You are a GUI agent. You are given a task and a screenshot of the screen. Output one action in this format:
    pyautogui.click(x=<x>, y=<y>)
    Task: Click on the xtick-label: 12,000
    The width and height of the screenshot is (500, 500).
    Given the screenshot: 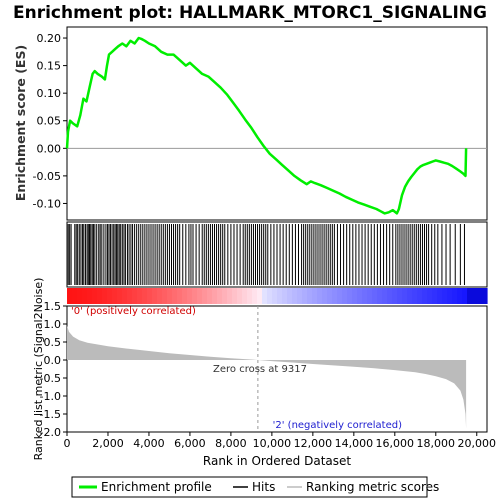 What is the action you would take?
    pyautogui.click(x=313, y=443)
    